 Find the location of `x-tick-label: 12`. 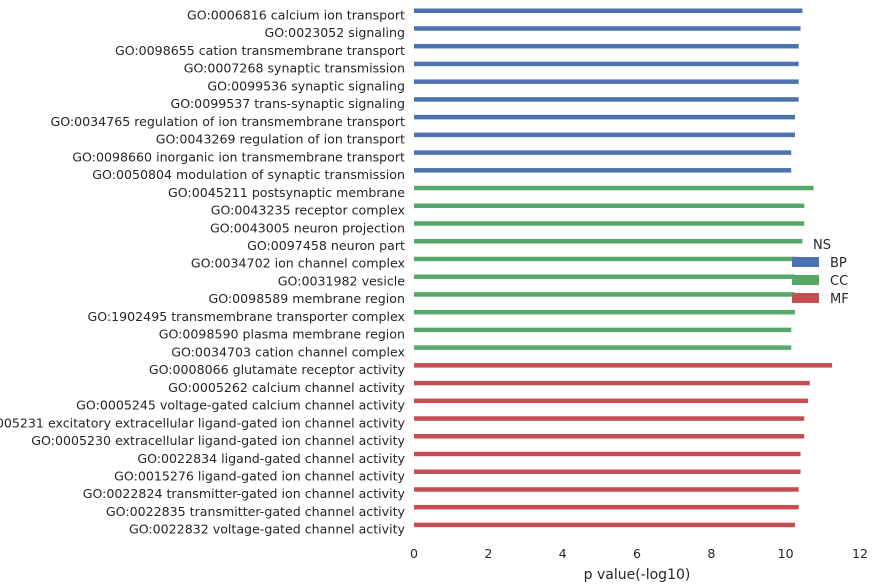

x-tick-label: 12 is located at coordinates (860, 553).